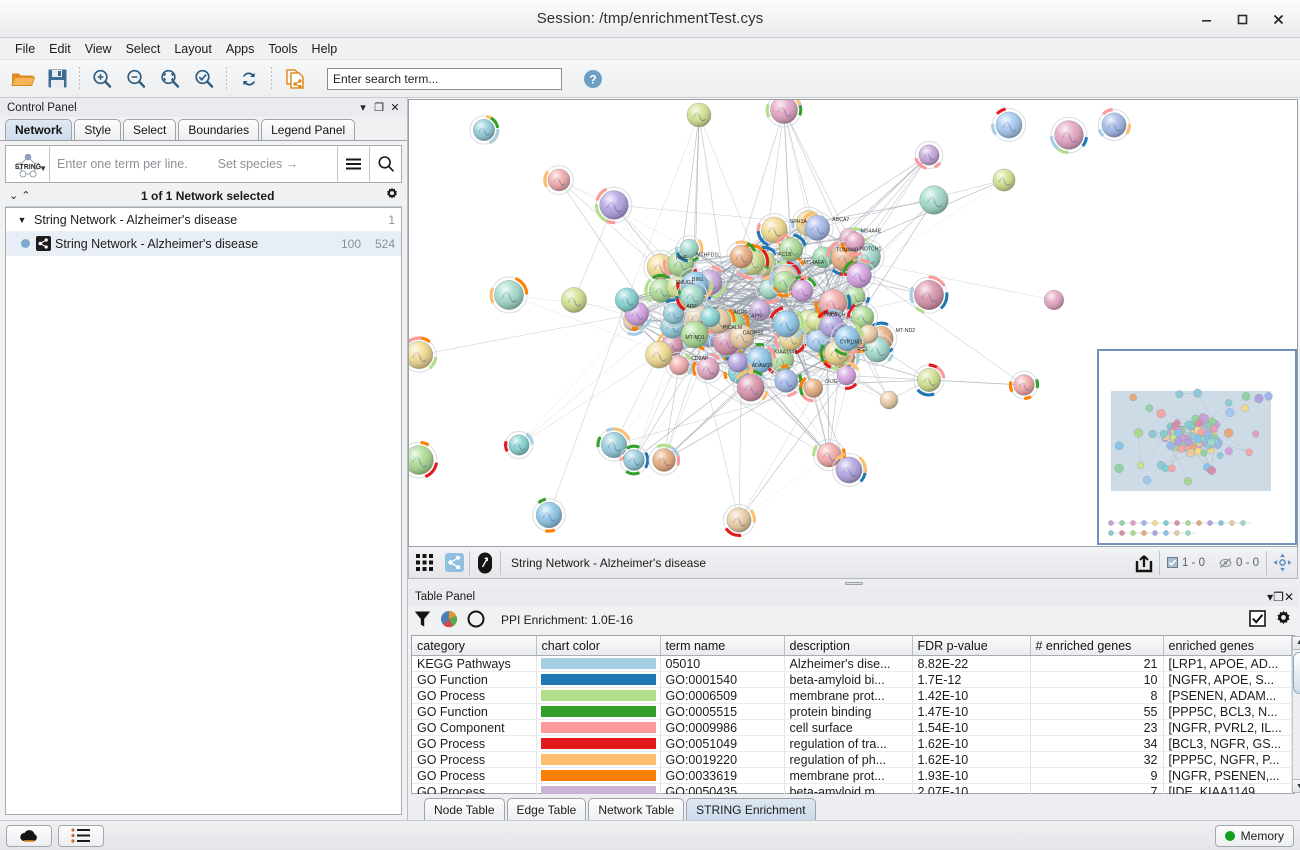 The image size is (1300, 850). What do you see at coordinates (308, 129) in the screenshot?
I see `tab-legend-panel: Legend Panel` at bounding box center [308, 129].